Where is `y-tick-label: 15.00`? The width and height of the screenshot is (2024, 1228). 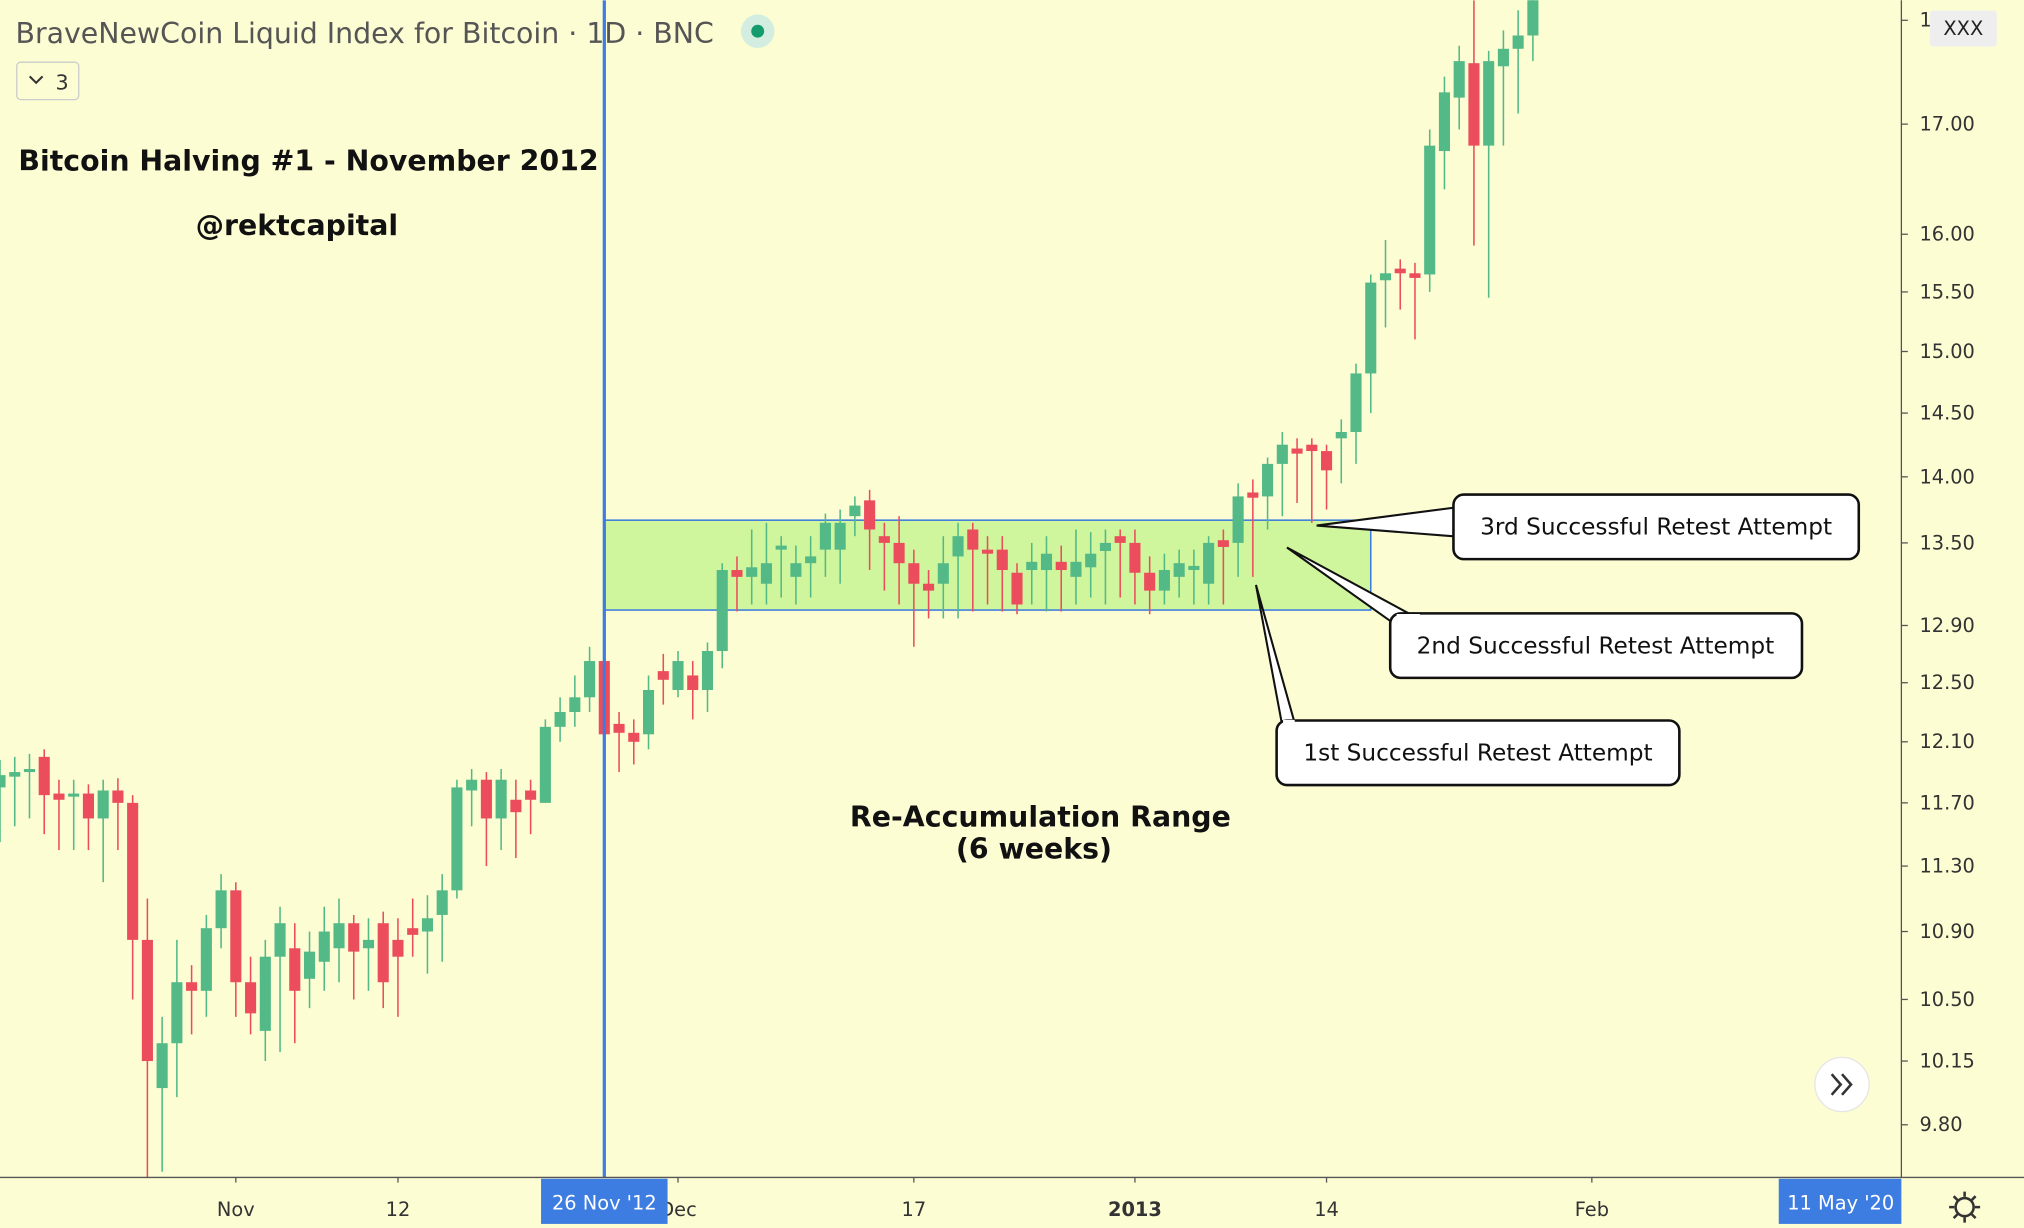
y-tick-label: 15.00 is located at coordinates (1946, 351).